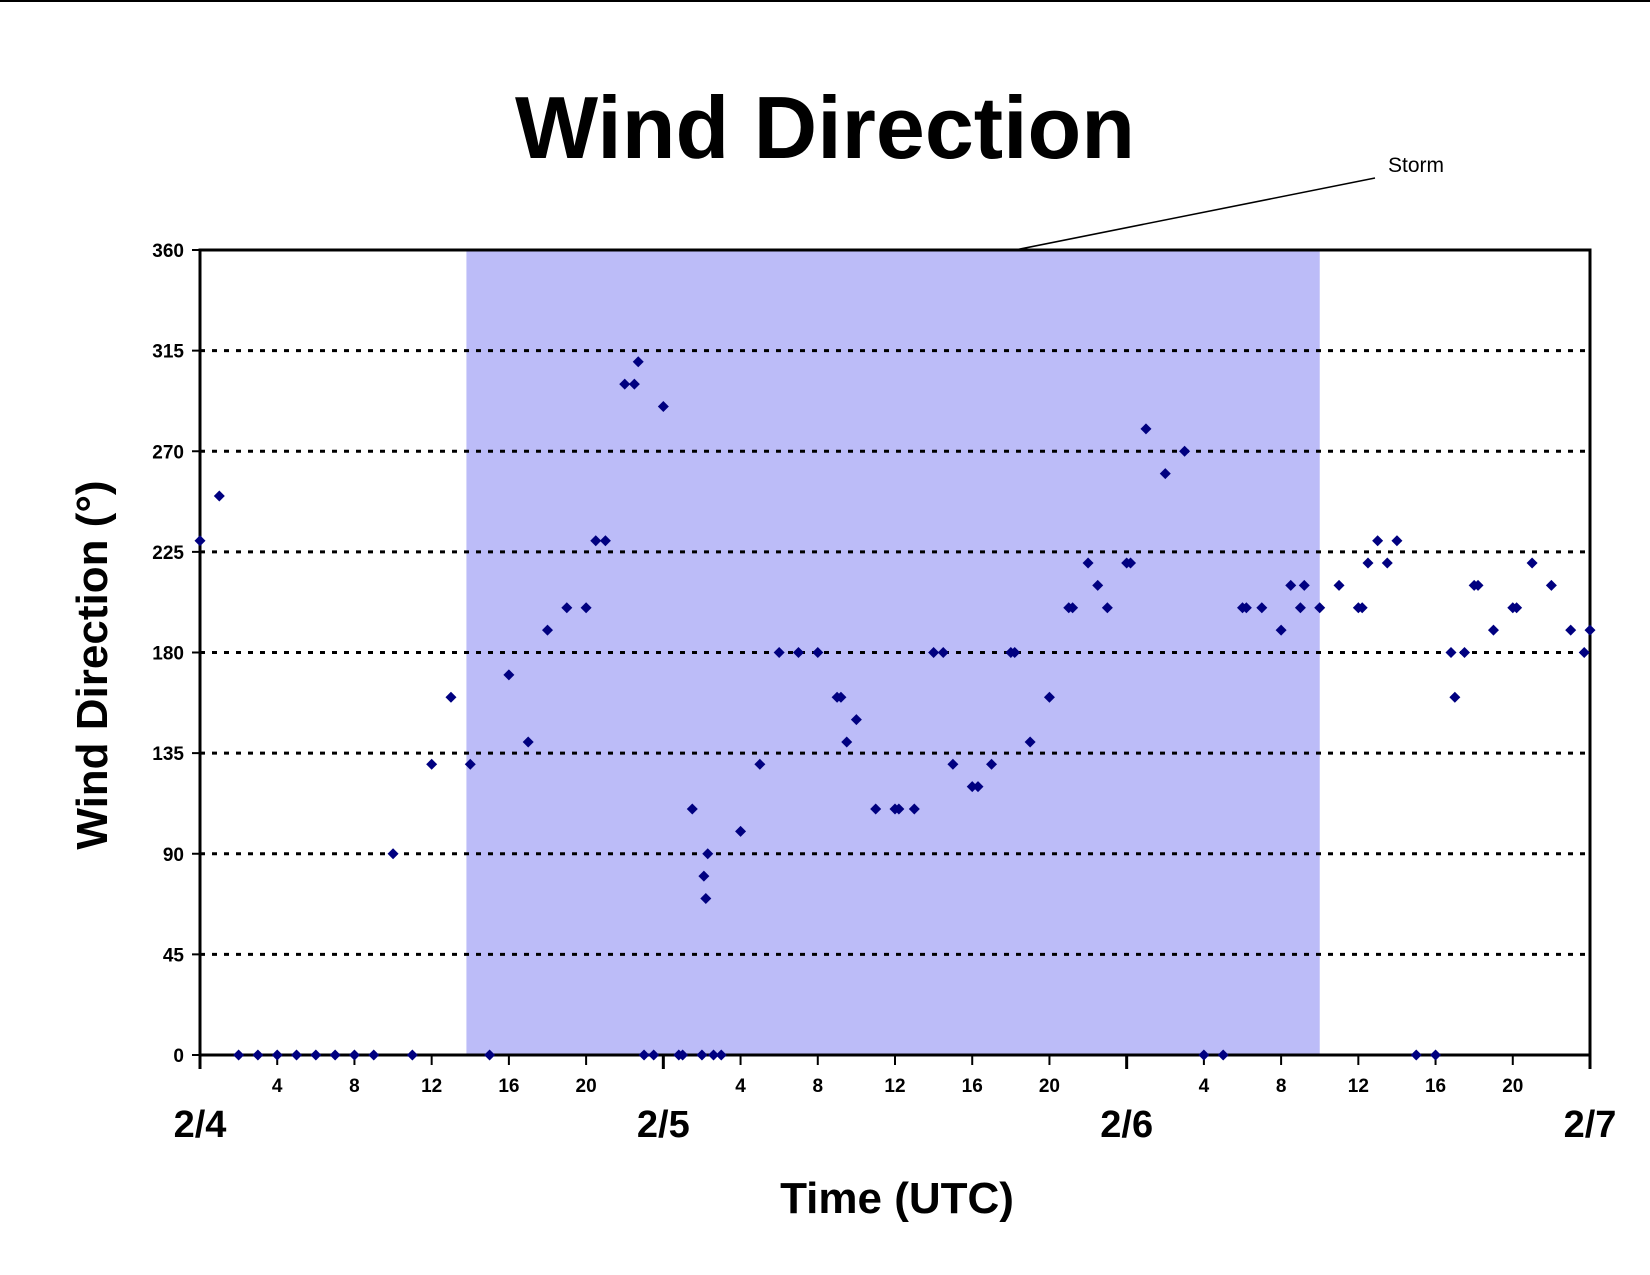 This screenshot has width=1650, height=1275. What do you see at coordinates (168, 352) in the screenshot?
I see `y-tick-label-315: 315` at bounding box center [168, 352].